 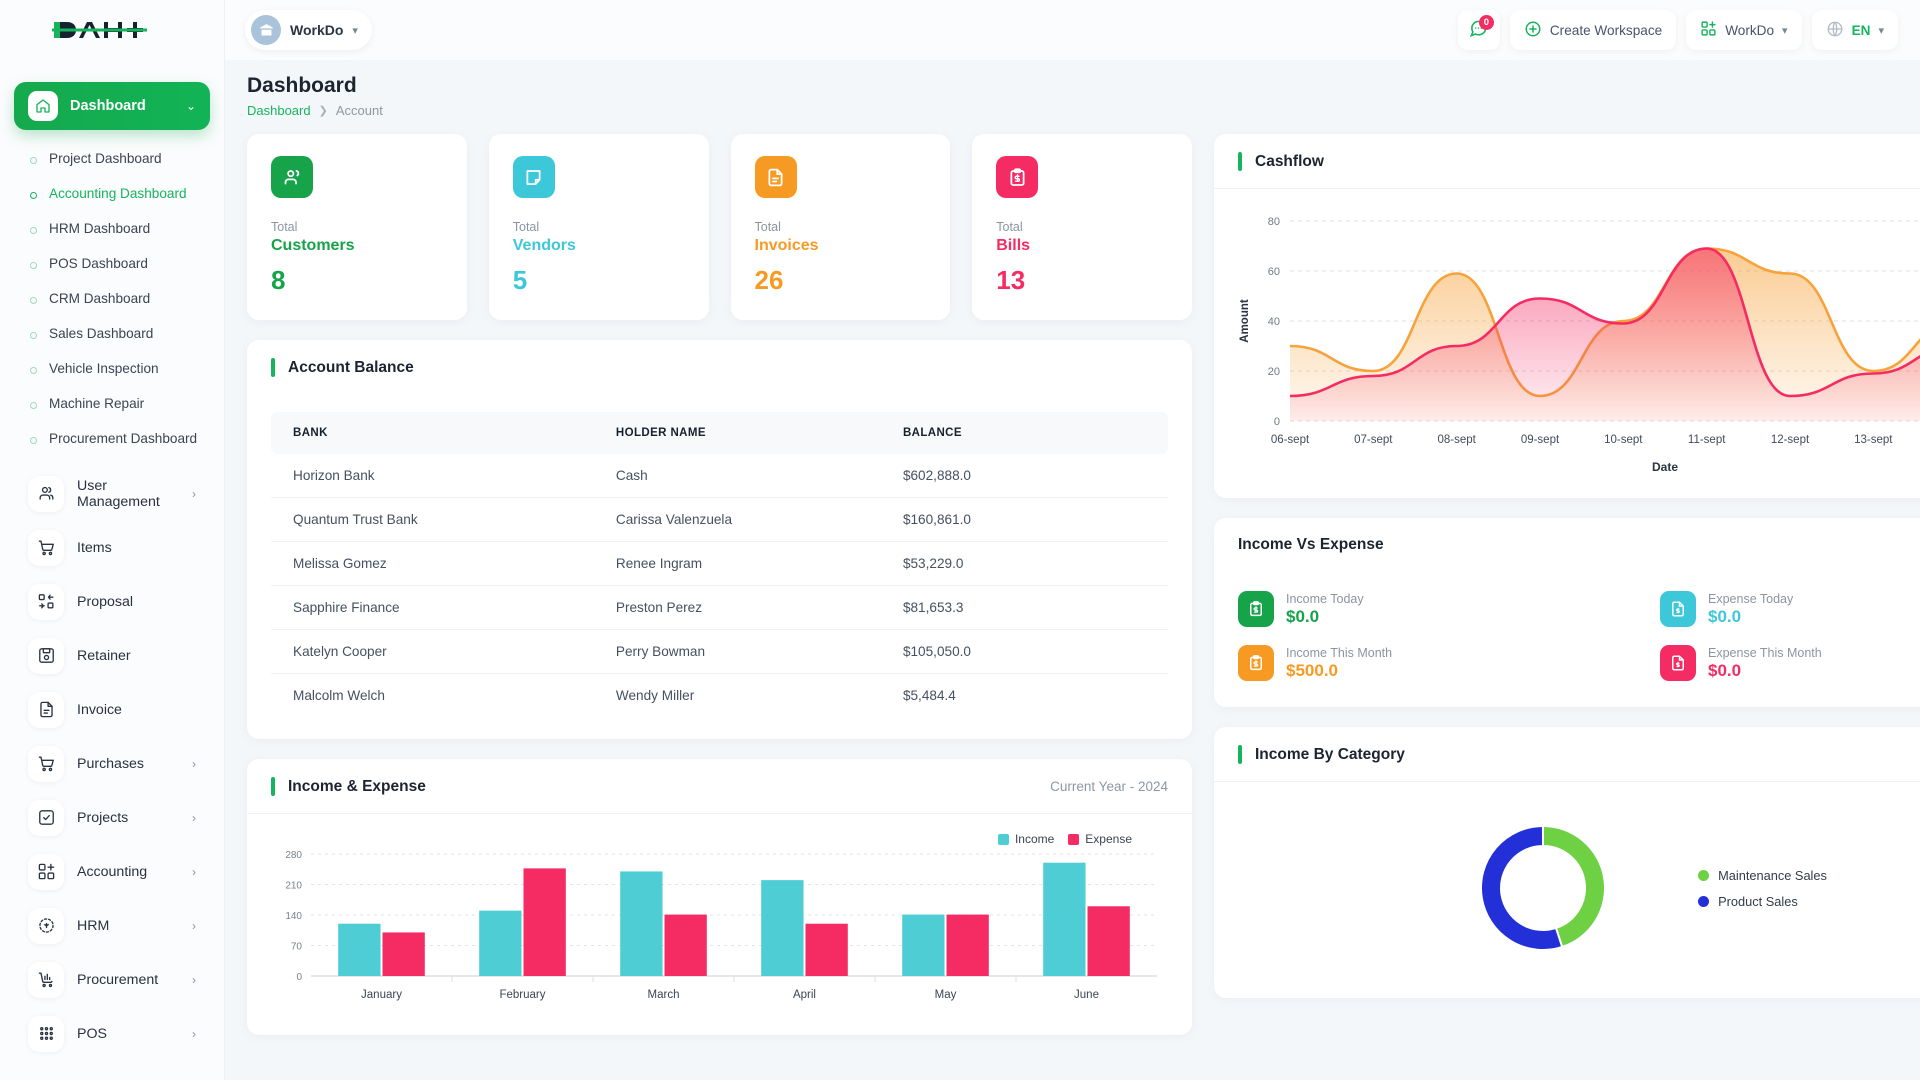 I want to click on stat-card-invoices: Total Invoices 26, so click(x=840, y=227).